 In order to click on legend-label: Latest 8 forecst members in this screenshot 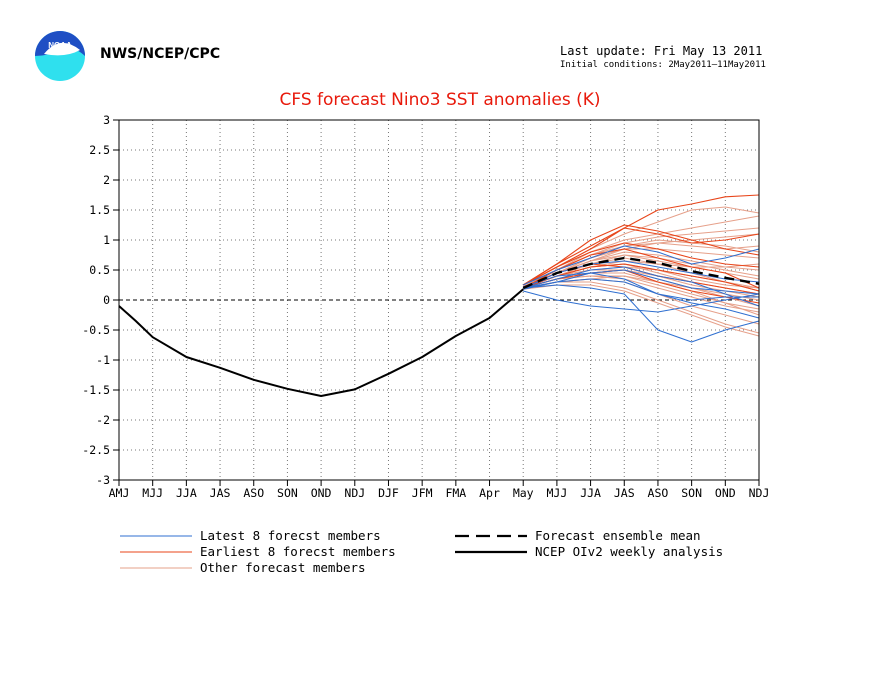, I will do `click(290, 535)`.